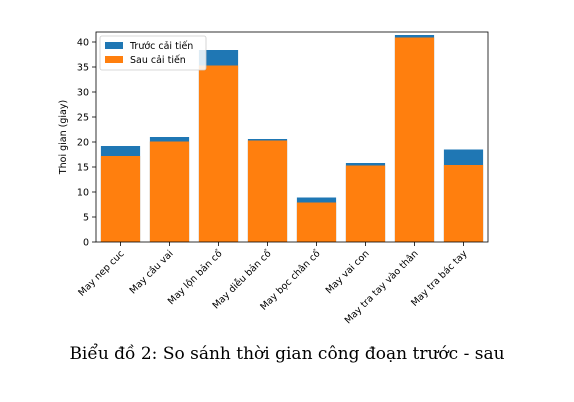  Describe the element at coordinates (161, 46) in the screenshot. I see `legend-label-0: Trước cải tiến` at that location.